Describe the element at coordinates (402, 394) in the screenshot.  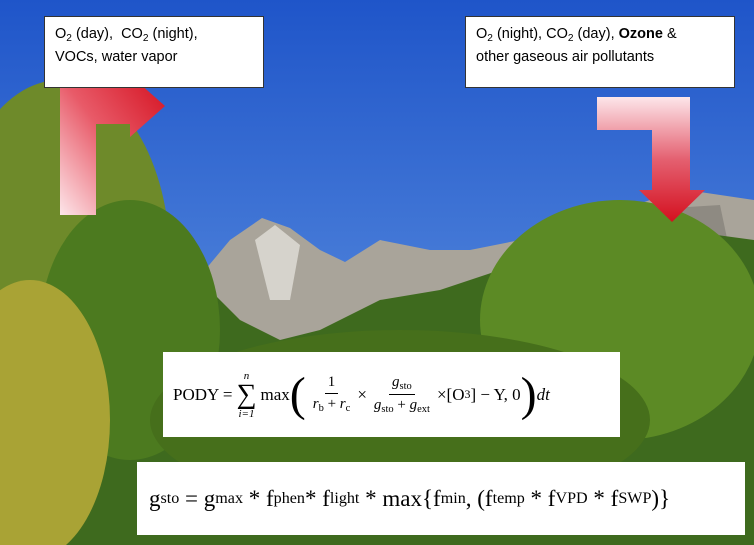
I see `fraction: gsto gsto + gext` at that location.